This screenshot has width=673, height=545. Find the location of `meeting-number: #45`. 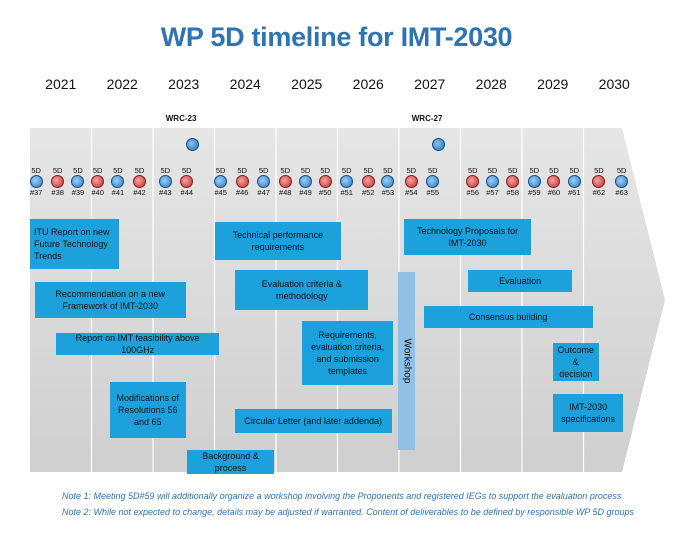

meeting-number: #45 is located at coordinates (220, 192).